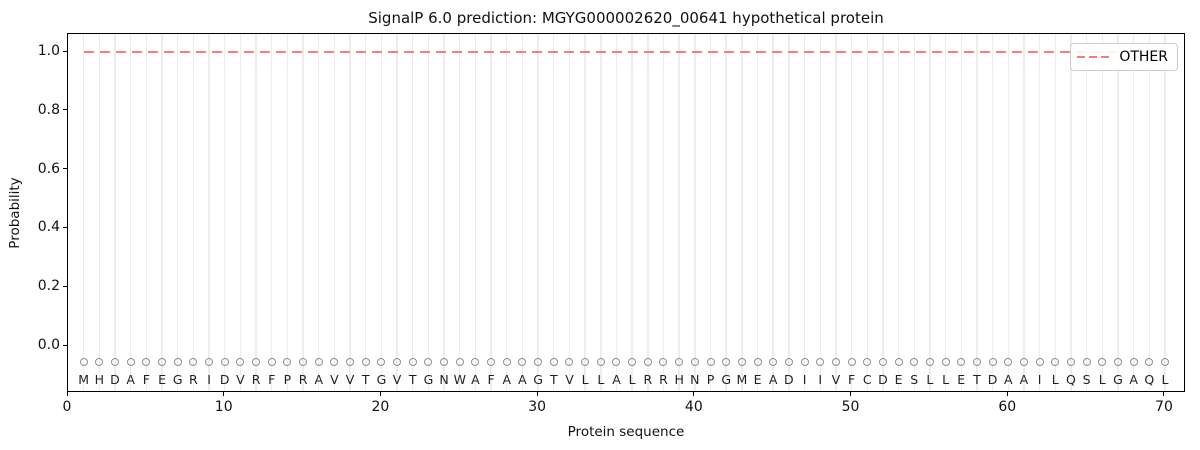  What do you see at coordinates (742, 379) in the screenshot?
I see `residue-letter: M` at bounding box center [742, 379].